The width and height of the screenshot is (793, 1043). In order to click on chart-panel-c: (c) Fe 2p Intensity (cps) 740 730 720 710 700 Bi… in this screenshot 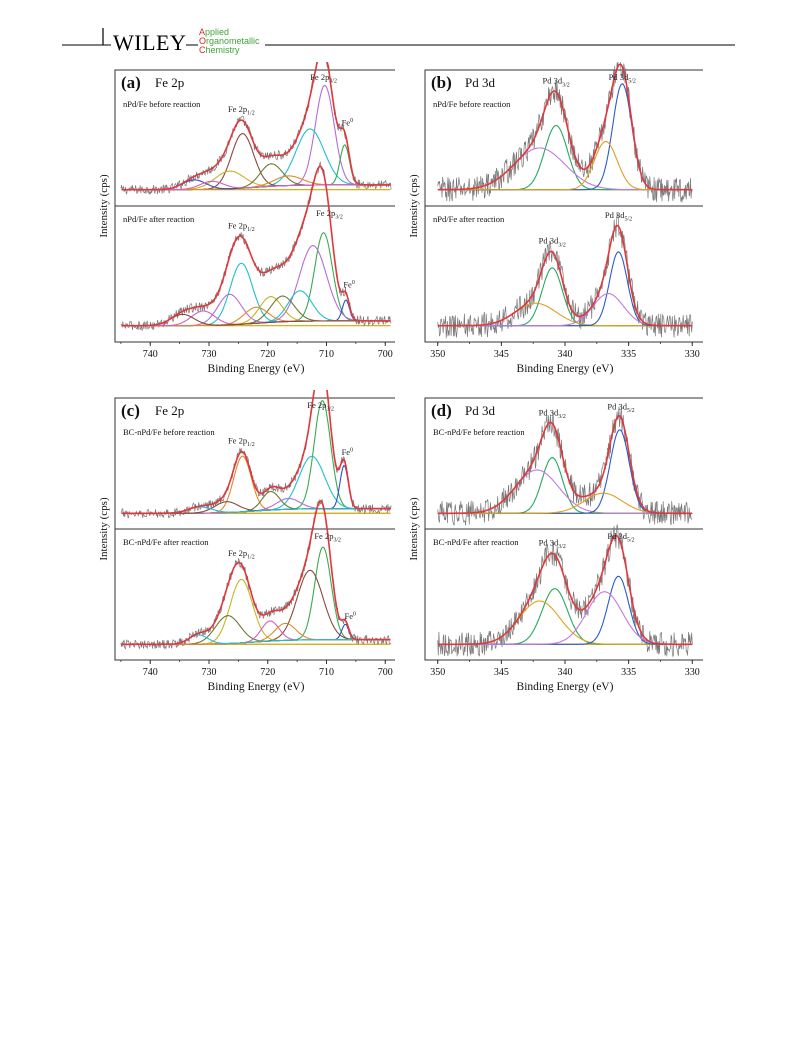, I will do `click(246, 541)`.